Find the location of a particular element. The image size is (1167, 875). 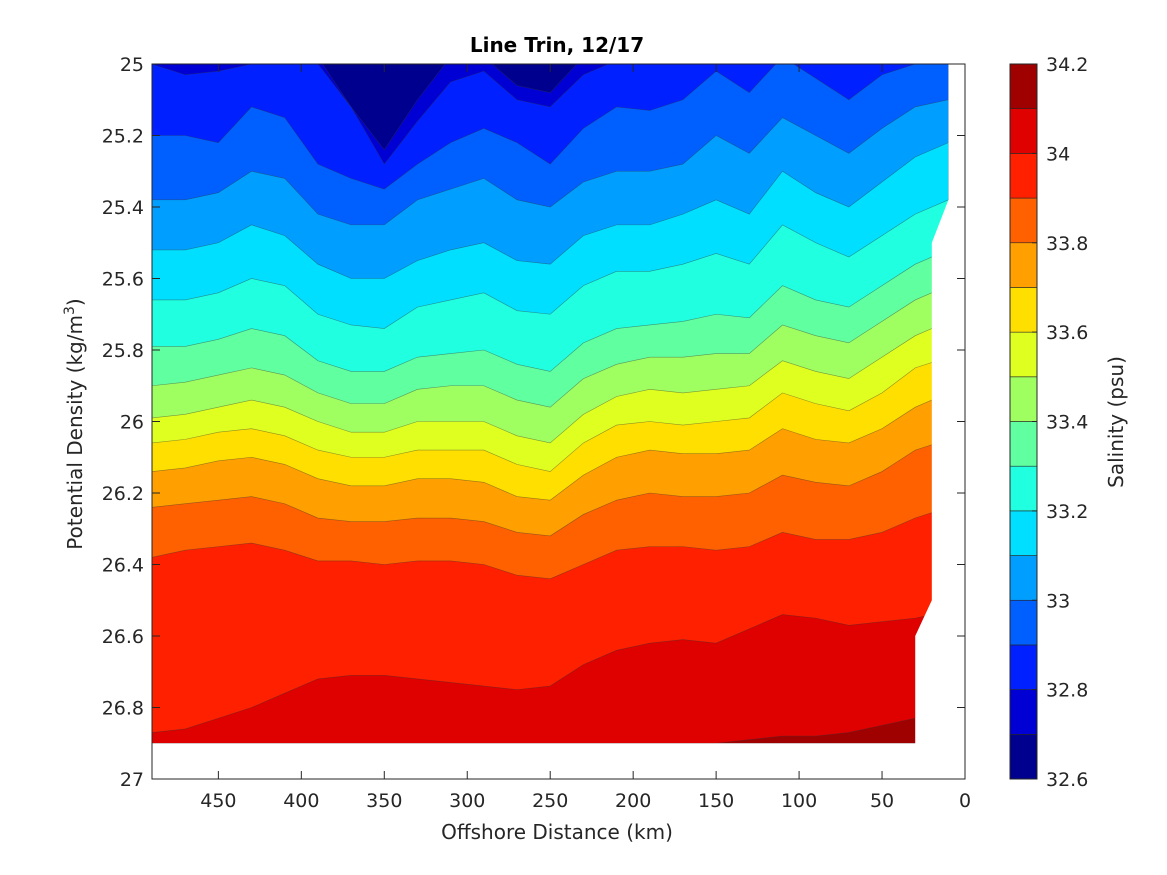

y-axis-label-close: ) is located at coordinates (75, 302).